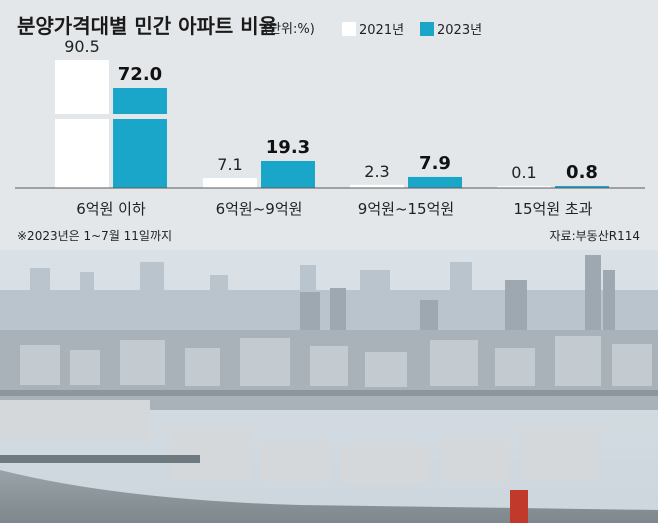 The image size is (658, 523). What do you see at coordinates (147, 26) in the screenshot?
I see `chart-title: 분양가격대별 민간 아파트 비율` at bounding box center [147, 26].